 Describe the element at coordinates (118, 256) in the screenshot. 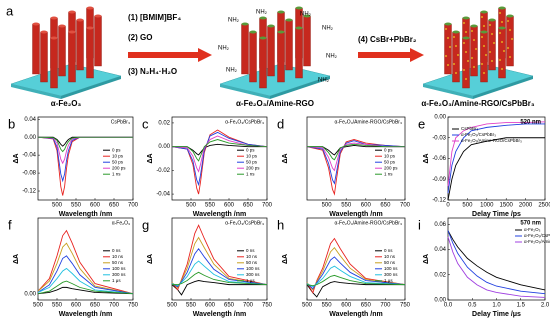

I see `legend-label: 10 ns` at that location.